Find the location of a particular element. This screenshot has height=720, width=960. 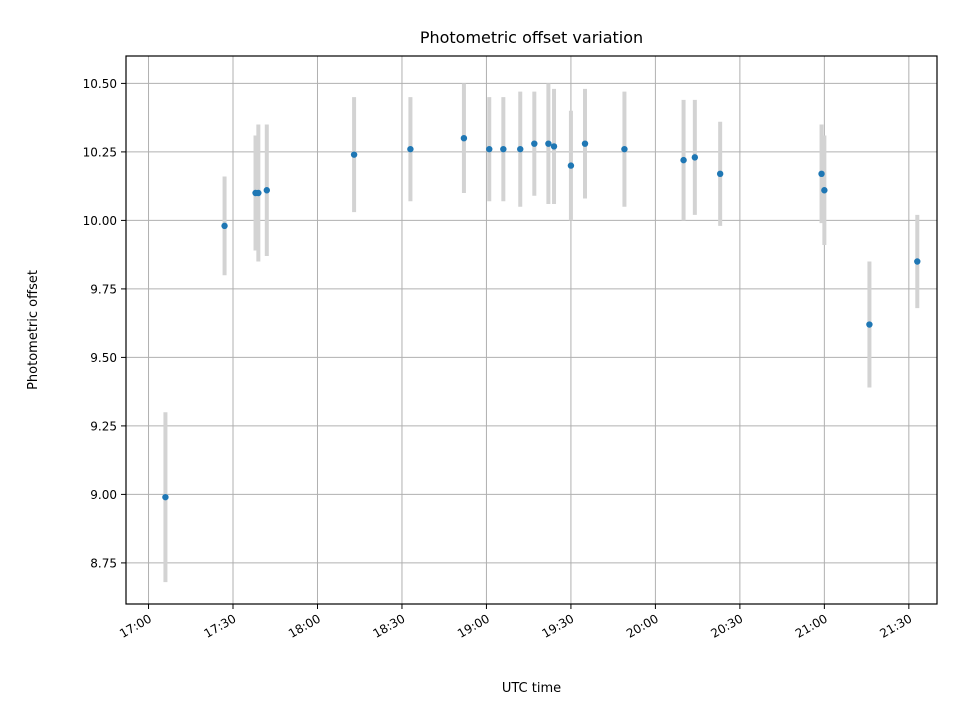

y-tick-label: 9.25 is located at coordinates (103, 426).